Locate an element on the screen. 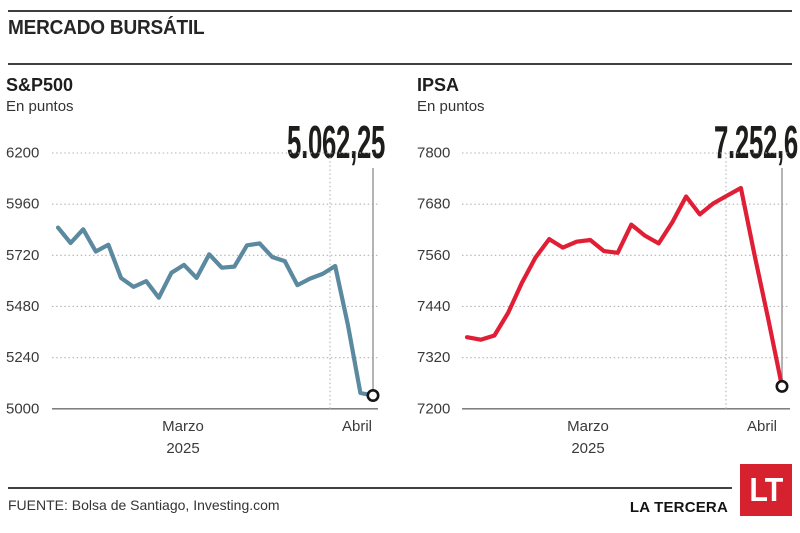 This screenshot has height=533, width=800. y-tick-label: 5240 is located at coordinates (22, 357).